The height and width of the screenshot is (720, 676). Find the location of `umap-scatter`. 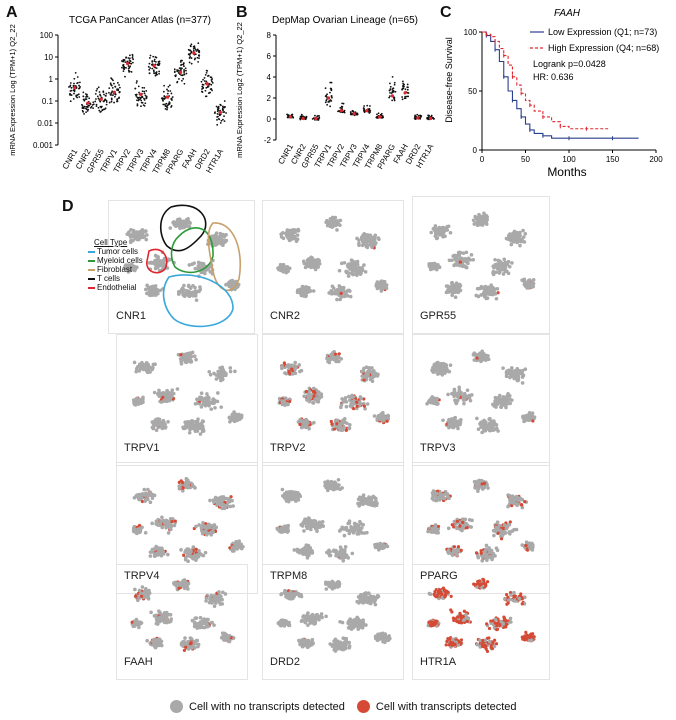

umap-scatter is located at coordinates (332, 520).